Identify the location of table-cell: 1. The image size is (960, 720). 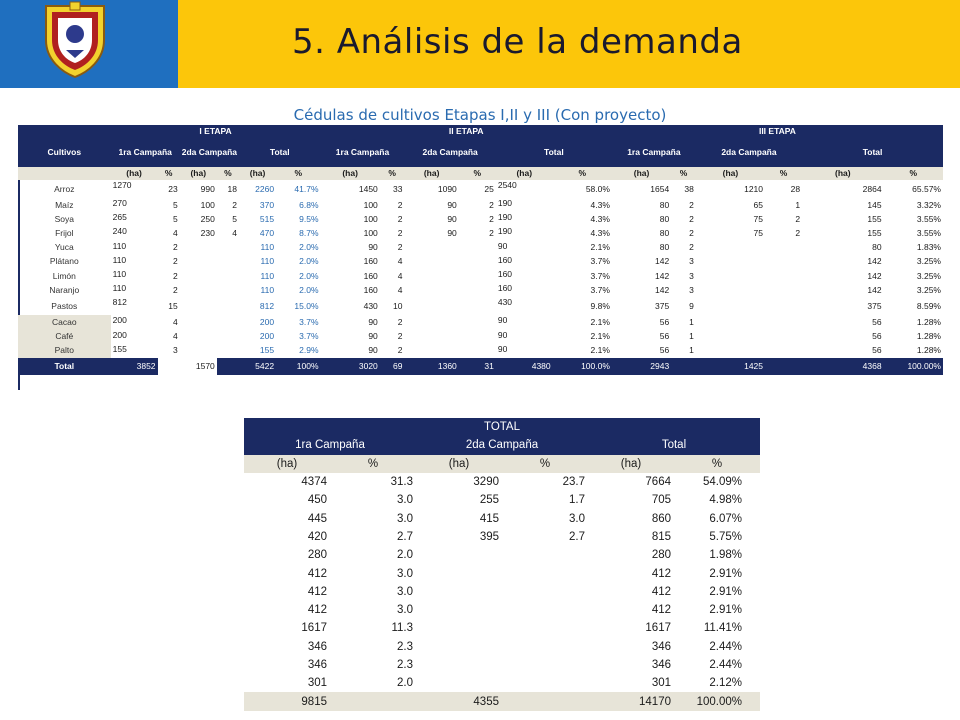
(691, 321).